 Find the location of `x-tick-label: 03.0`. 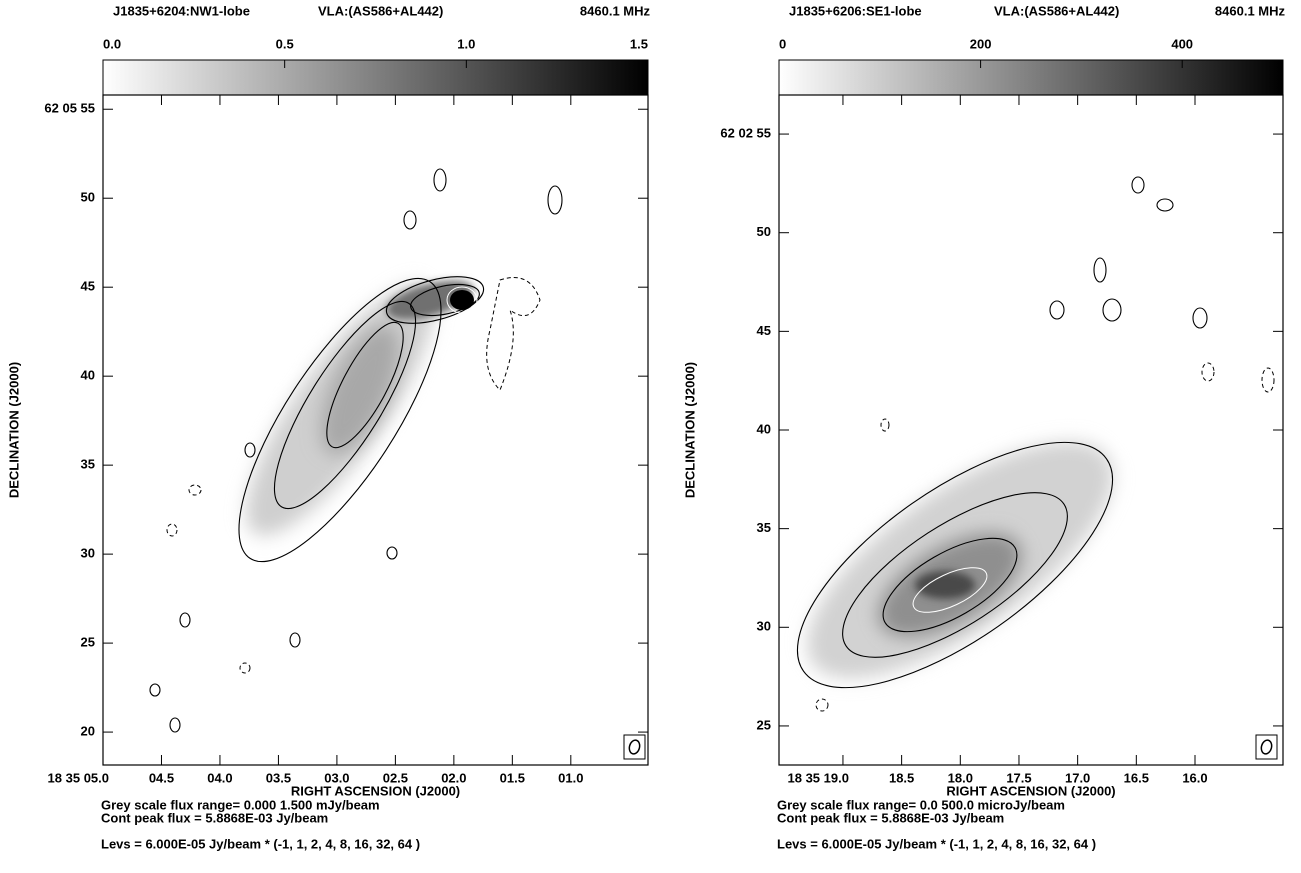

x-tick-label: 03.0 is located at coordinates (336, 777).